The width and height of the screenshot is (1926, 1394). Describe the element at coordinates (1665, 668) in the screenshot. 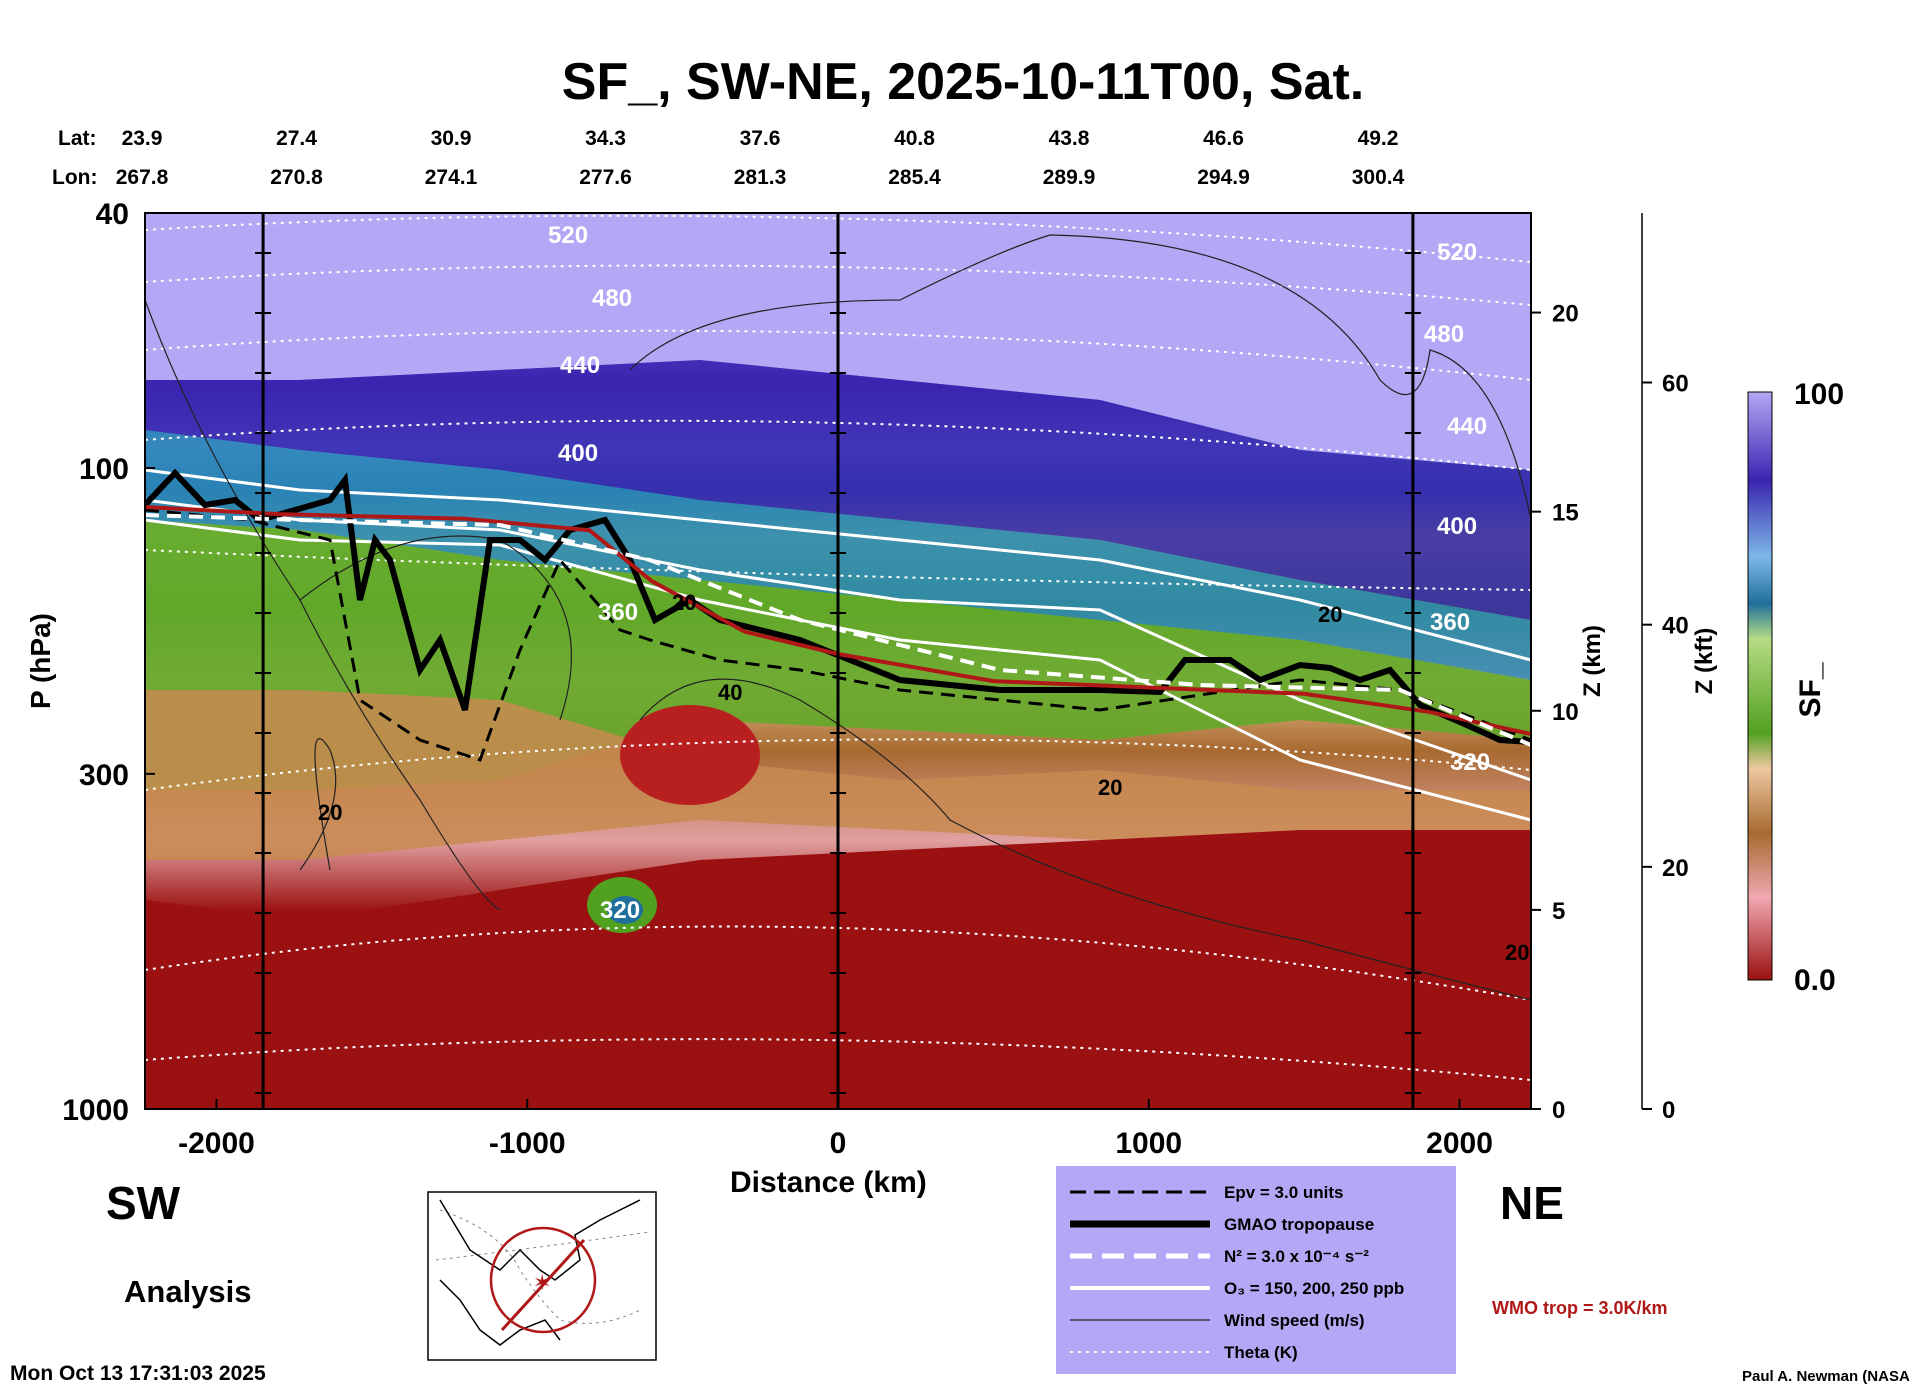

I see `z-kft-axis: 0 20 40 60` at that location.